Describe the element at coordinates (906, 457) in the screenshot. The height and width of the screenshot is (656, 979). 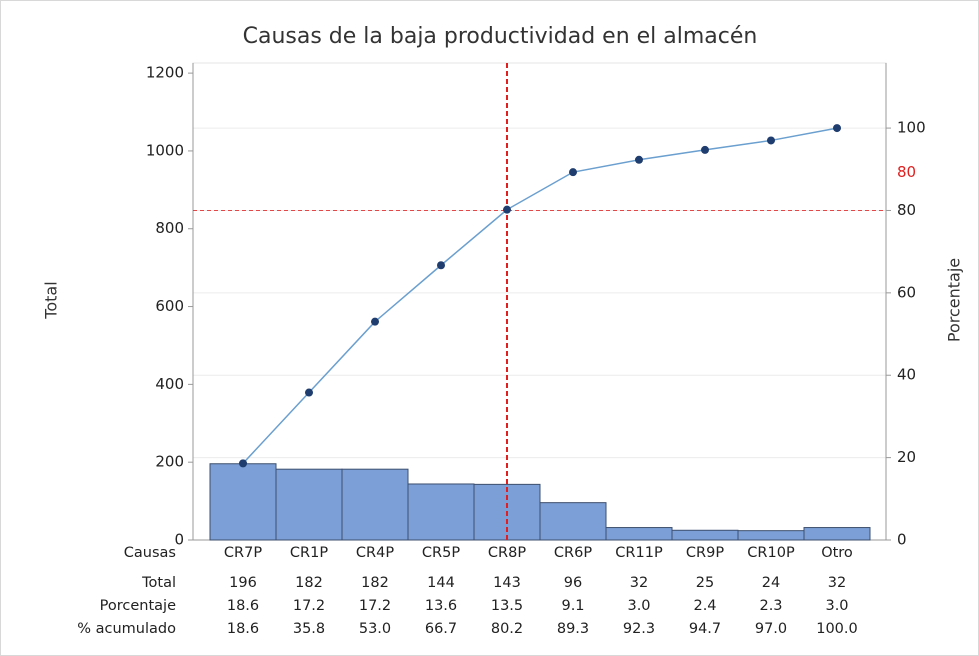
I see `y2-tick-label: 20` at that location.